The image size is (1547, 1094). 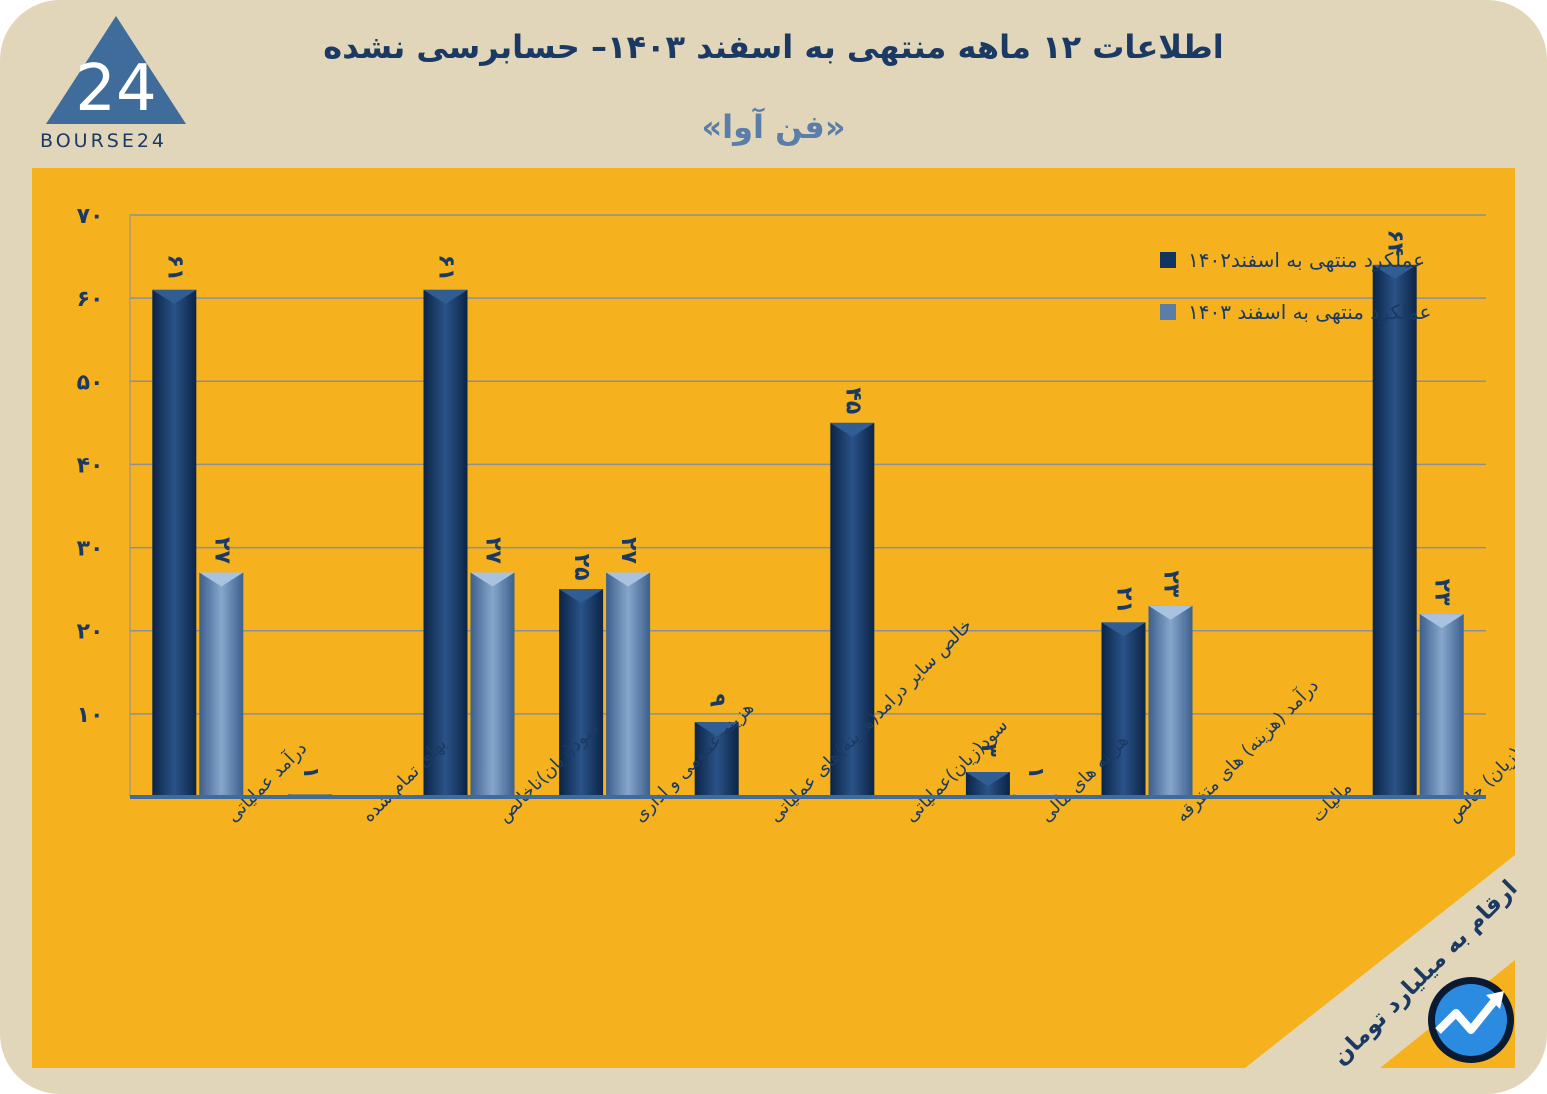 What do you see at coordinates (581, 567) in the screenshot?
I see `data-label: ۲۵` at bounding box center [581, 567].